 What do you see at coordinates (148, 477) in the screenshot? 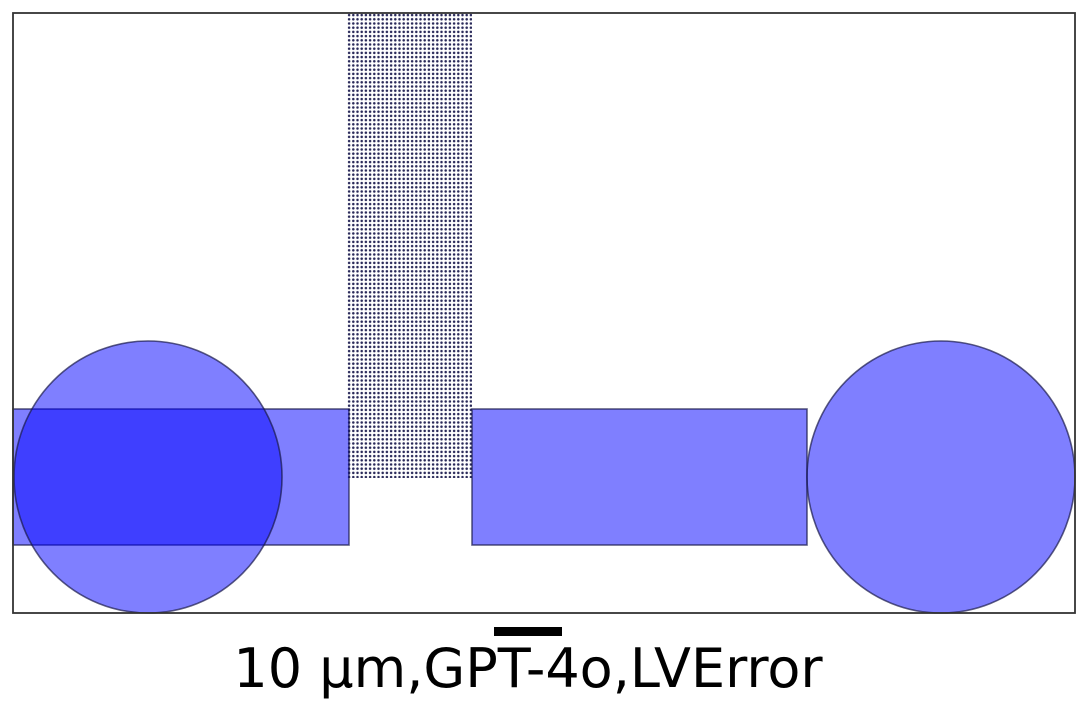
I see `left-circle` at bounding box center [148, 477].